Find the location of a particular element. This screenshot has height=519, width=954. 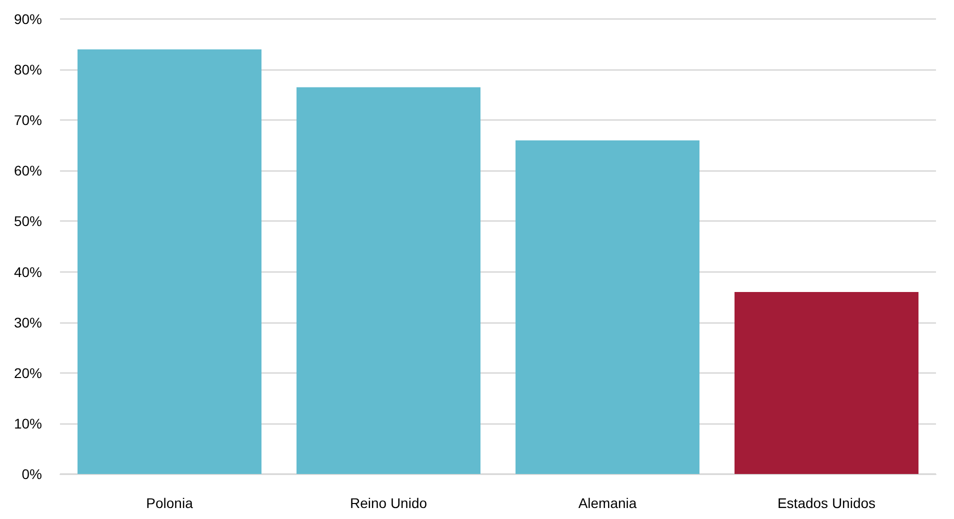

y-tick-label: 20% is located at coordinates (28, 372).